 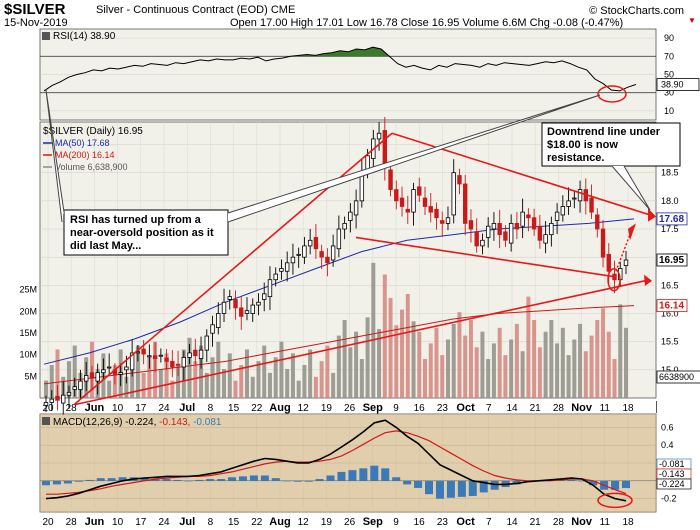 What do you see at coordinates (628, 408) in the screenshot?
I see `x-axis-label: 18` at bounding box center [628, 408].